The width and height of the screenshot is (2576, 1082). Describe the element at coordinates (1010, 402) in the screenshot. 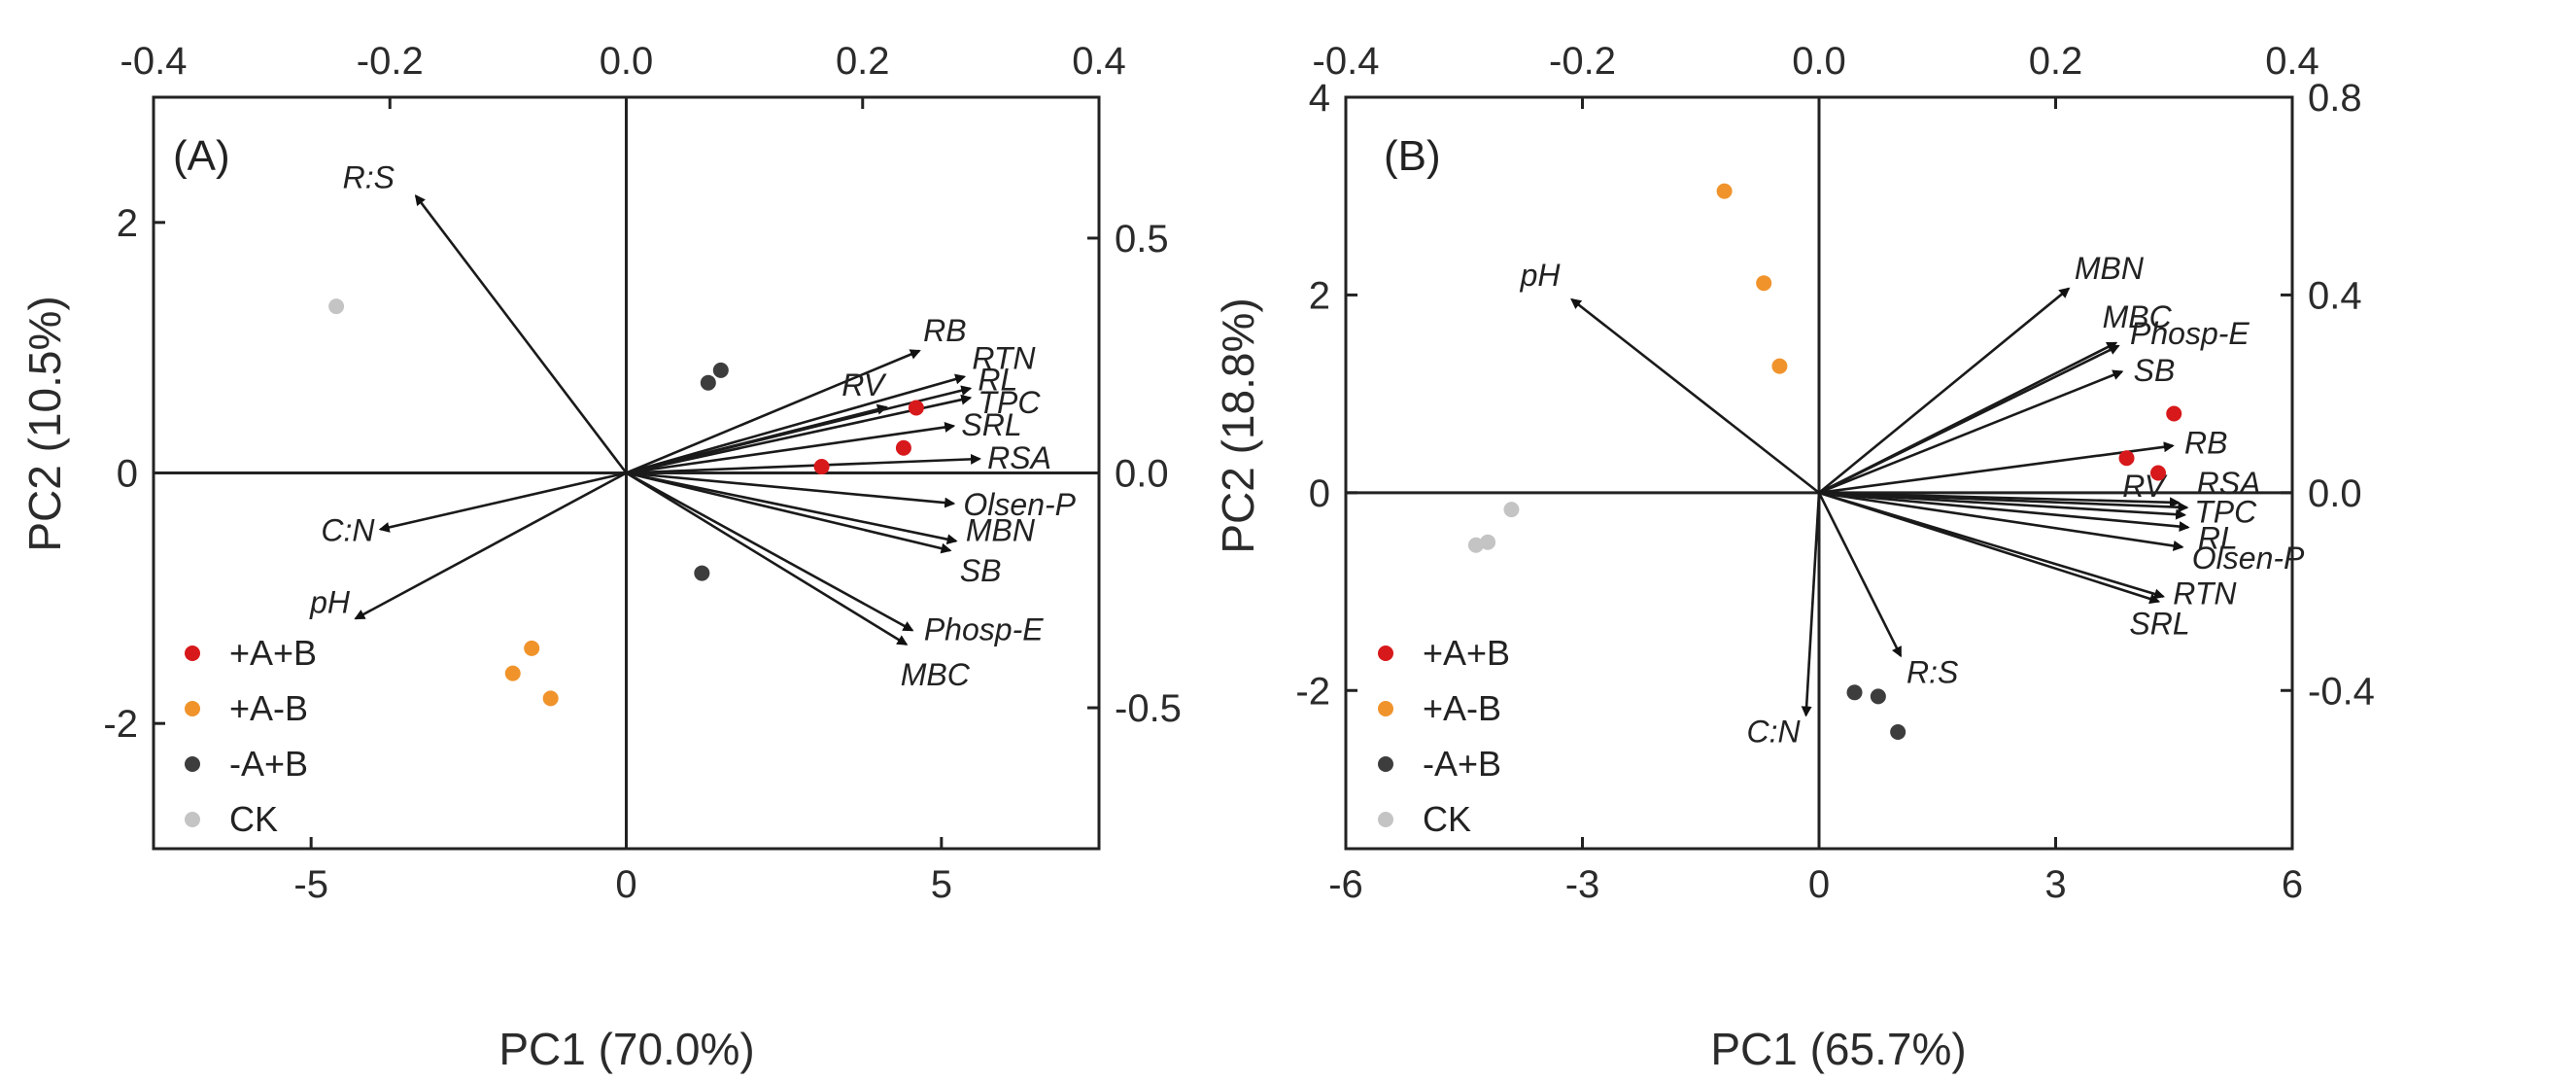

I see `panel-a-loading-label-tpc: TPC` at that location.